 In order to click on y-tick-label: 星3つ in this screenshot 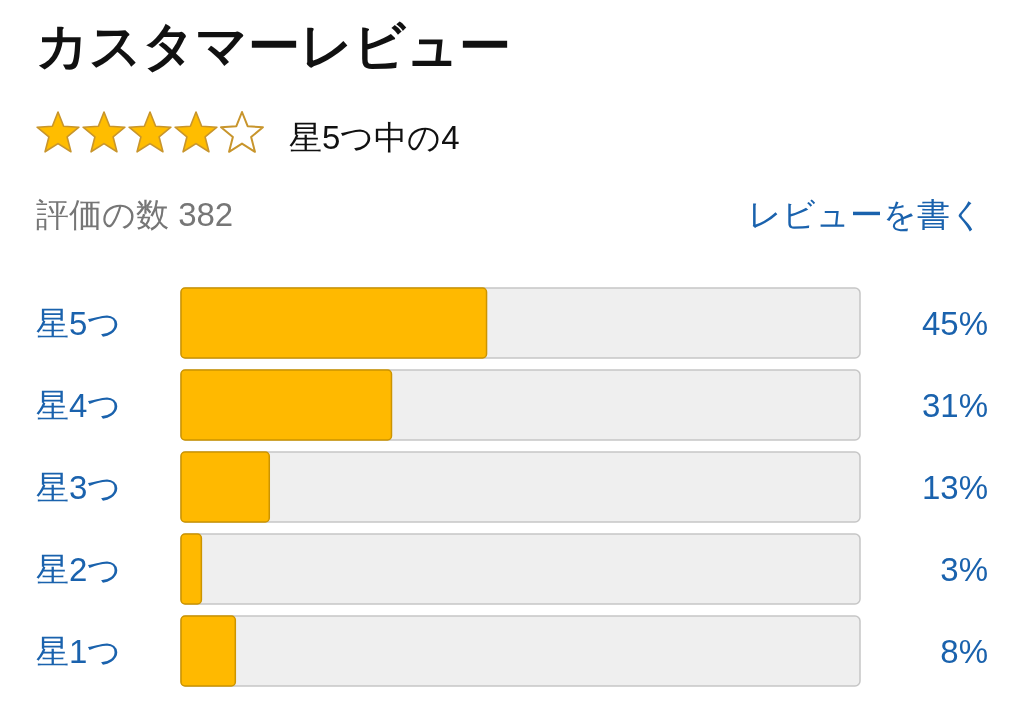, I will do `click(79, 487)`.